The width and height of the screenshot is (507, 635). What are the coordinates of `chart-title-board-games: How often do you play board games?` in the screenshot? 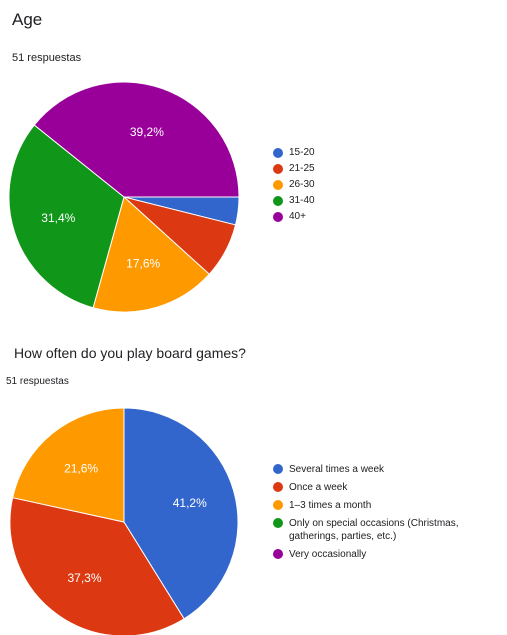 It's located at (130, 353).